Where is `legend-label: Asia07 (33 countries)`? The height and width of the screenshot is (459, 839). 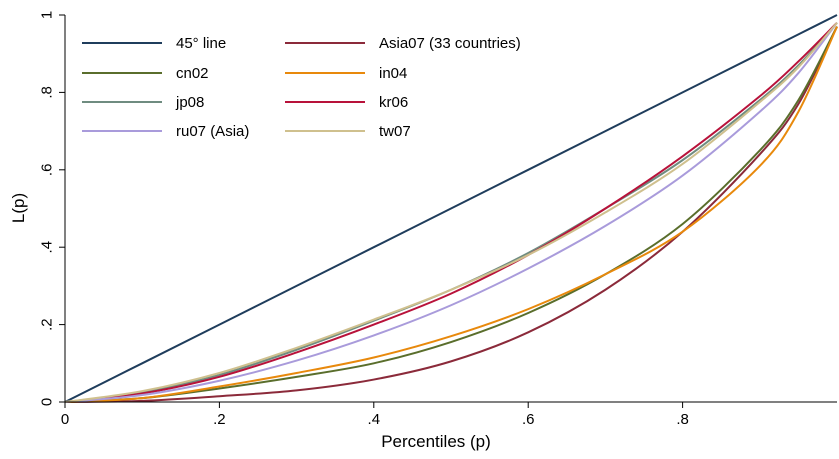
legend-label: Asia07 (33 countries) is located at coordinates (450, 43).